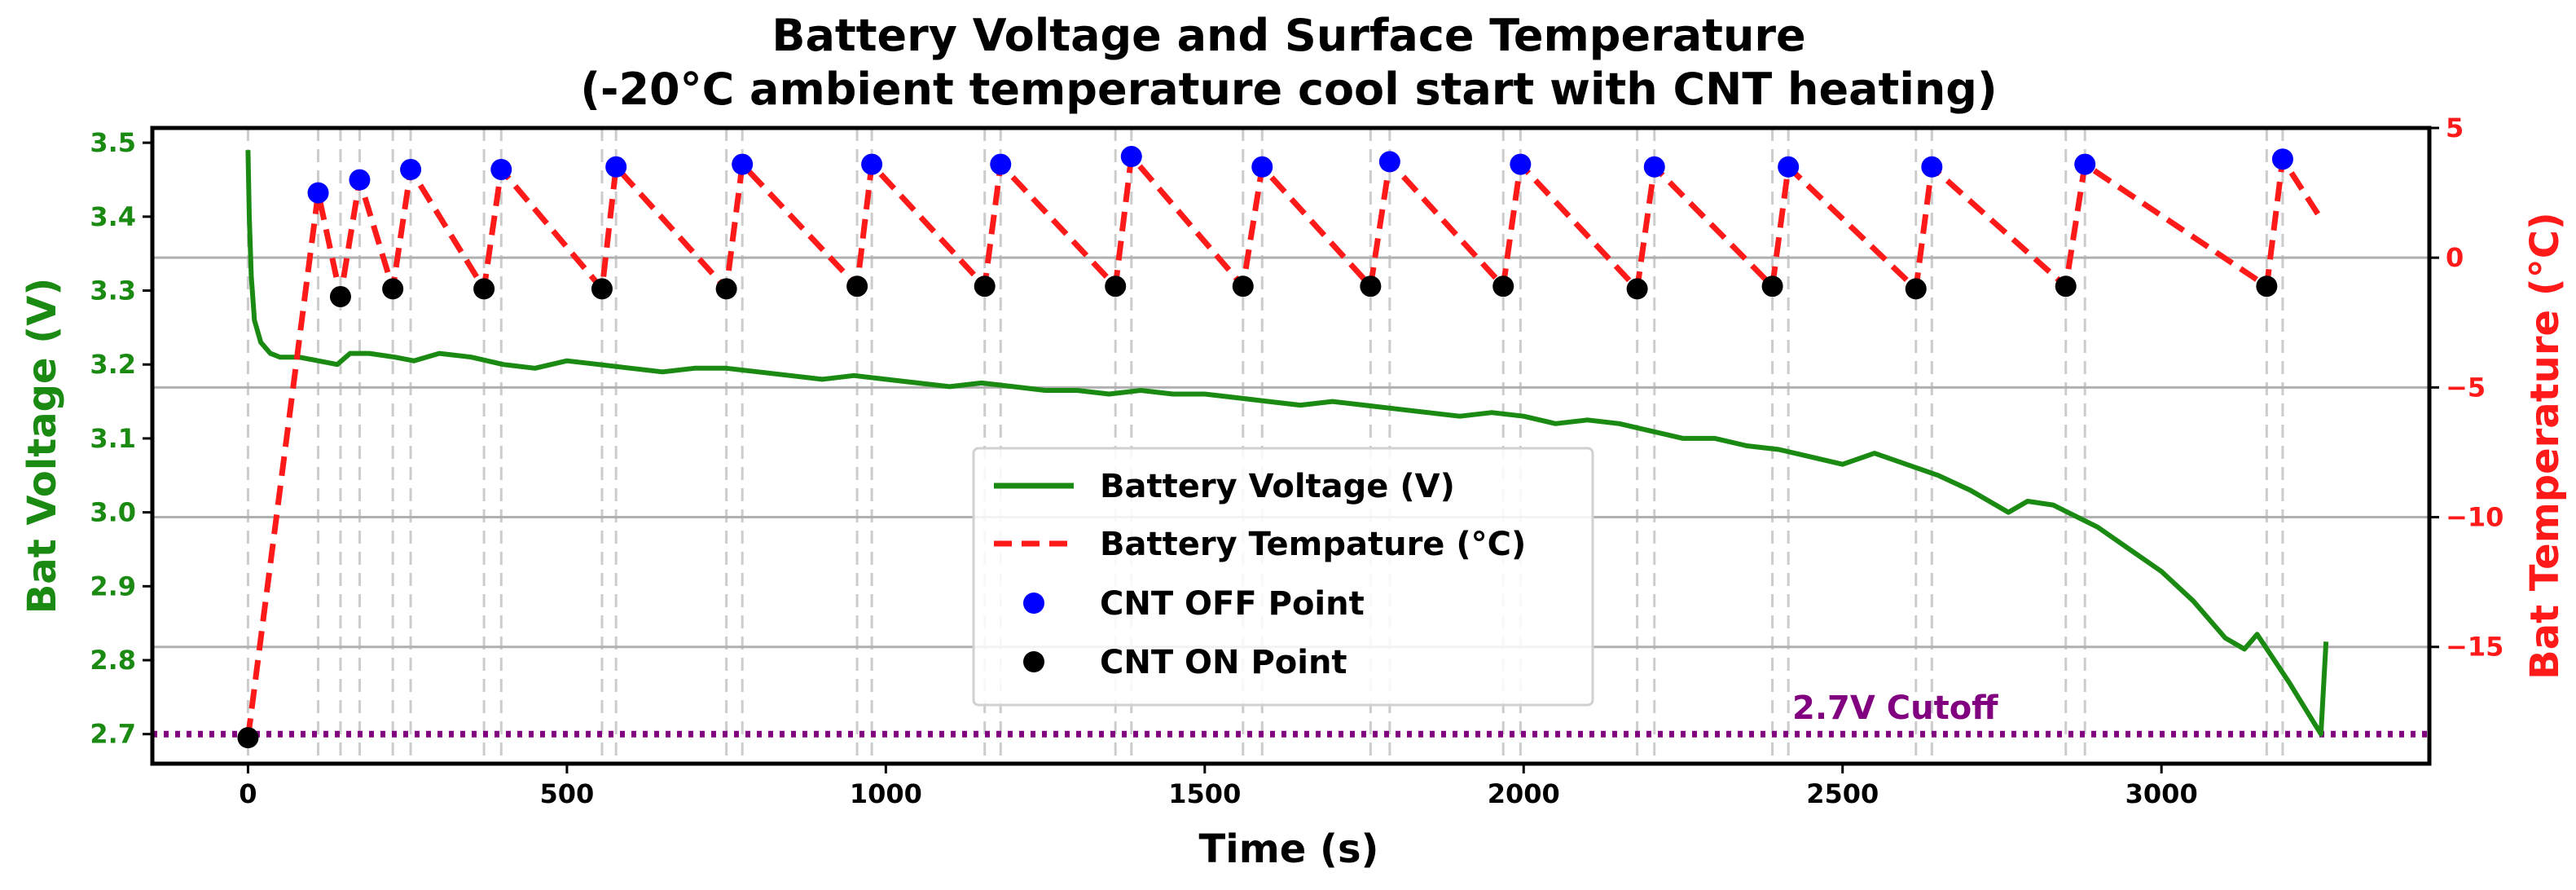 Image resolution: width=2576 pixels, height=890 pixels. What do you see at coordinates (2474, 647) in the screenshot?
I see `right-tick-label: −15` at bounding box center [2474, 647].